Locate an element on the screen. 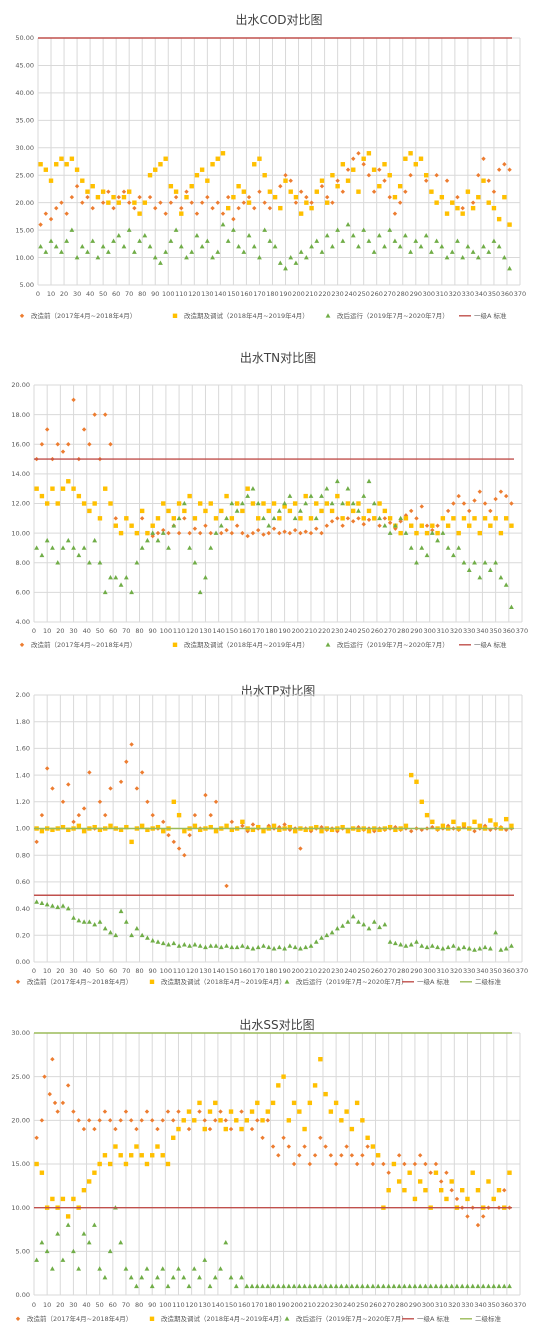  chart-title: 出水SS对比图 is located at coordinates (276, 1025).